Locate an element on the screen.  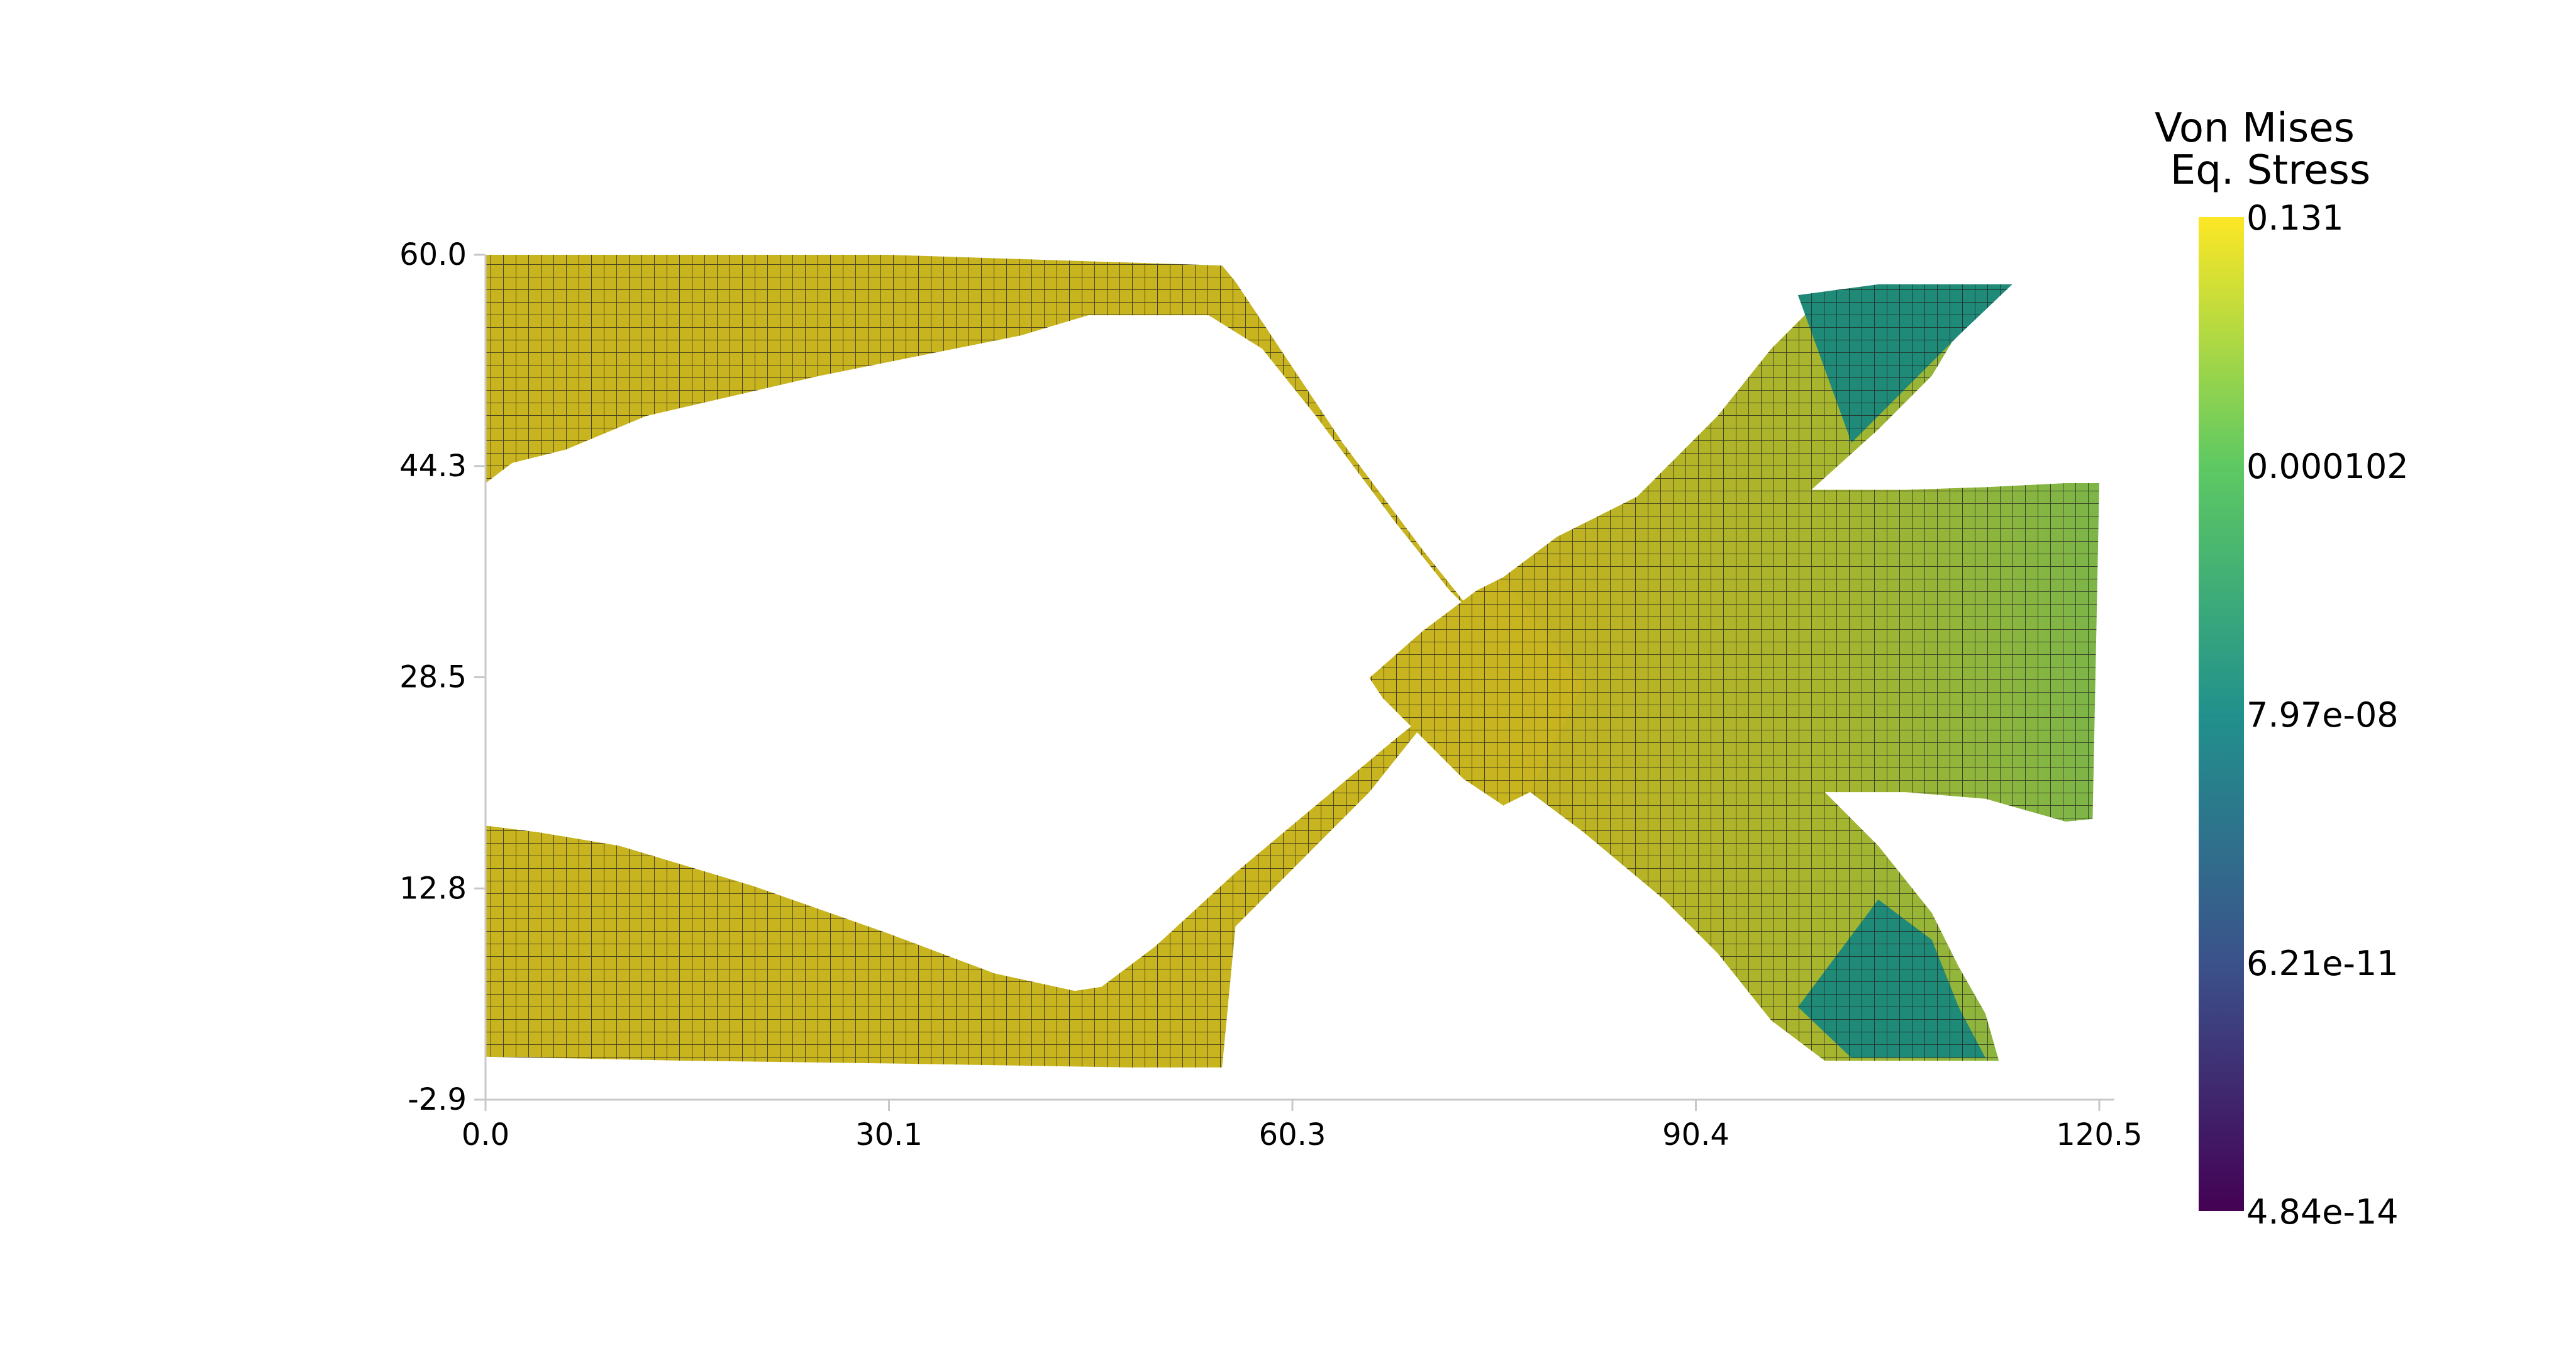
colorbar-gradient is located at coordinates (2221, 714).